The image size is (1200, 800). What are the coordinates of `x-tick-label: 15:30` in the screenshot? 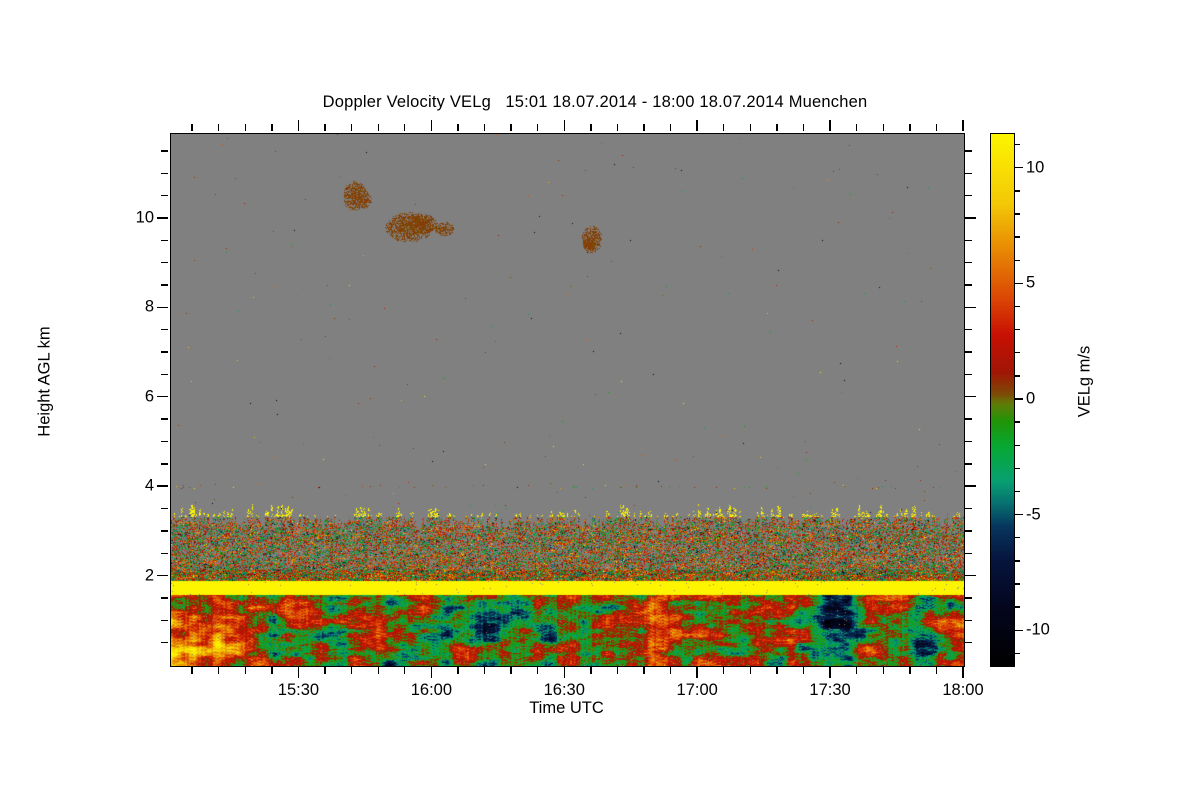 It's located at (298, 690).